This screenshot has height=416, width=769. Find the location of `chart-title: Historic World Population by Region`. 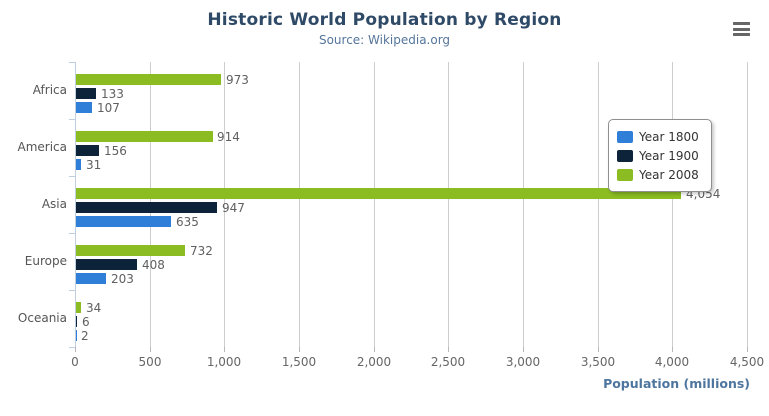

chart-title: Historic World Population by Region is located at coordinates (384, 20).